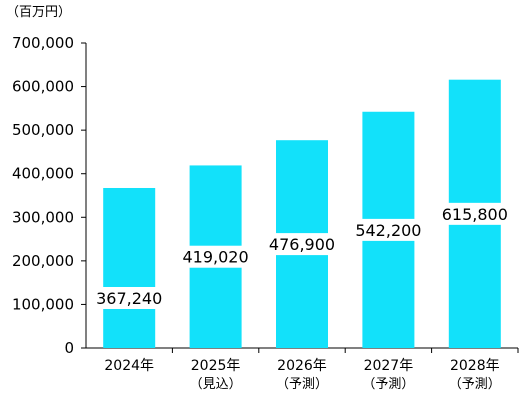 This screenshot has height=401, width=530. I want to click on bar, so click(129, 267).